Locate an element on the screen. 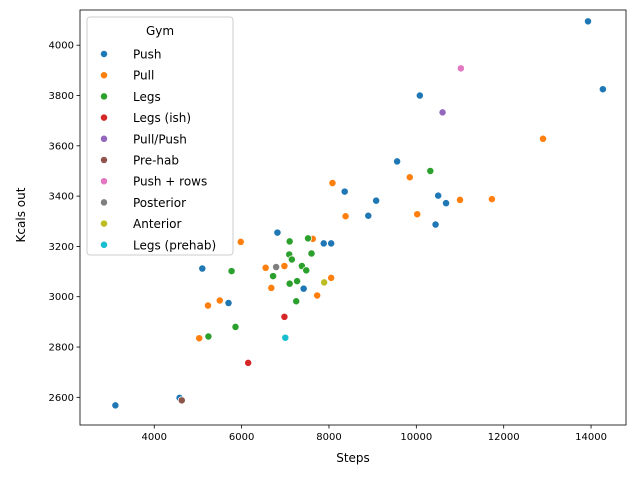  x-tick-label: 14000 is located at coordinates (591, 437).